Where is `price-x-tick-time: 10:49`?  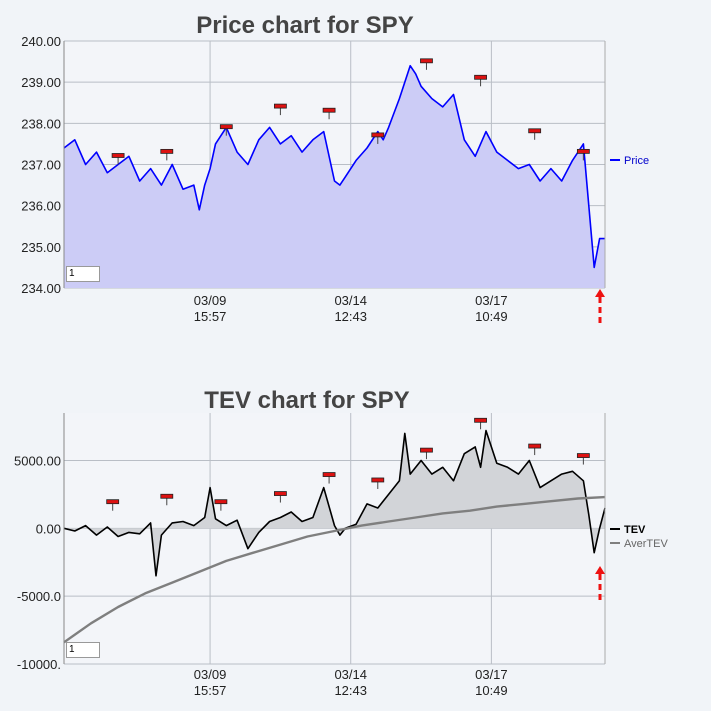 price-x-tick-time: 10:49 is located at coordinates (491, 316).